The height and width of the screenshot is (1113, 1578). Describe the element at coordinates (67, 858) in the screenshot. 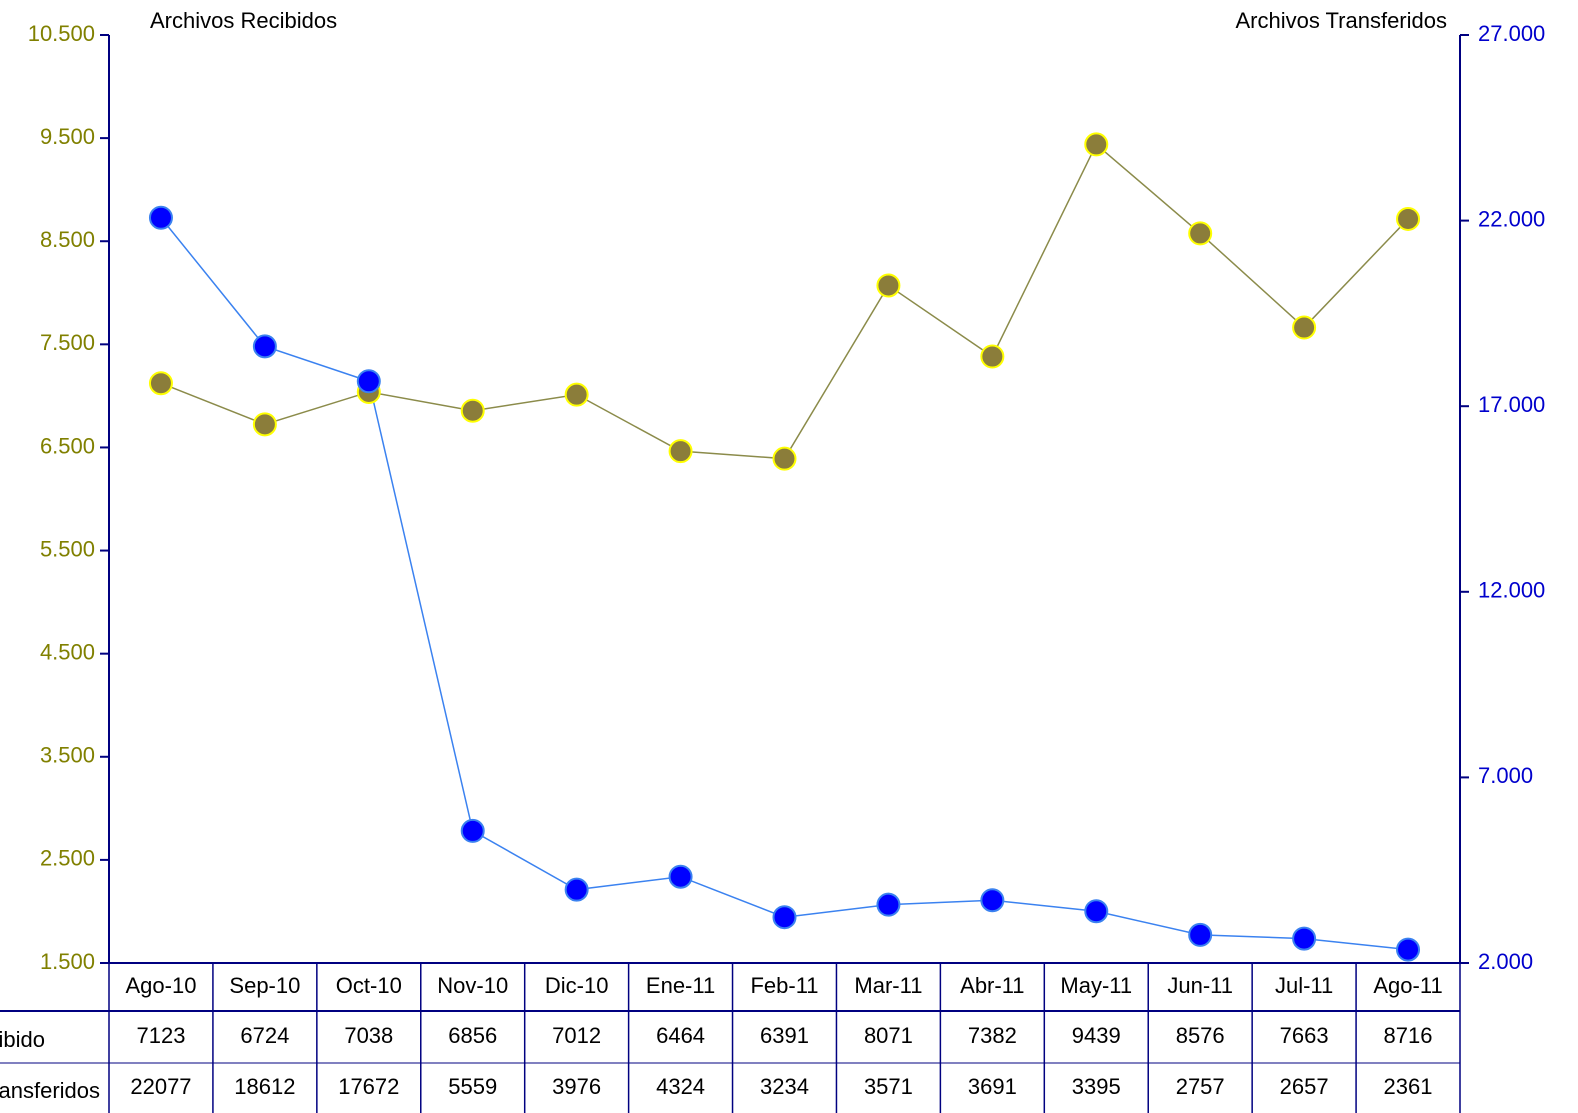

I see `y-tick-label: 2.500` at that location.